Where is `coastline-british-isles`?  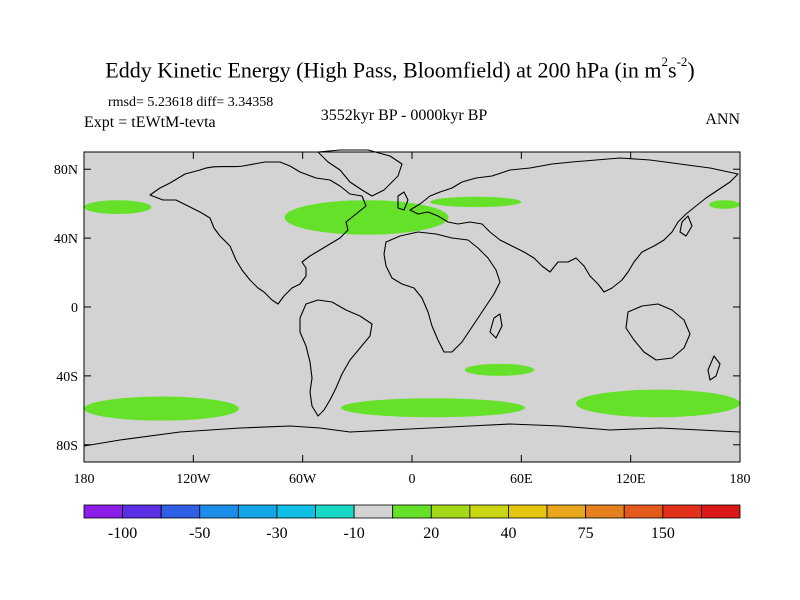 coastline-british-isles is located at coordinates (403, 201).